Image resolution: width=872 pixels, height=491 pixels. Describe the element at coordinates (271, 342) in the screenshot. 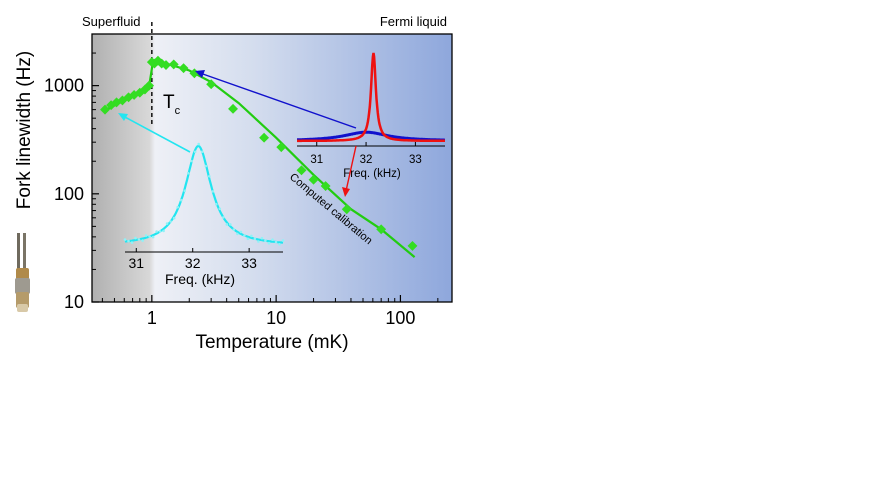

I see `x-axis-title: Temperature (mK)` at that location.